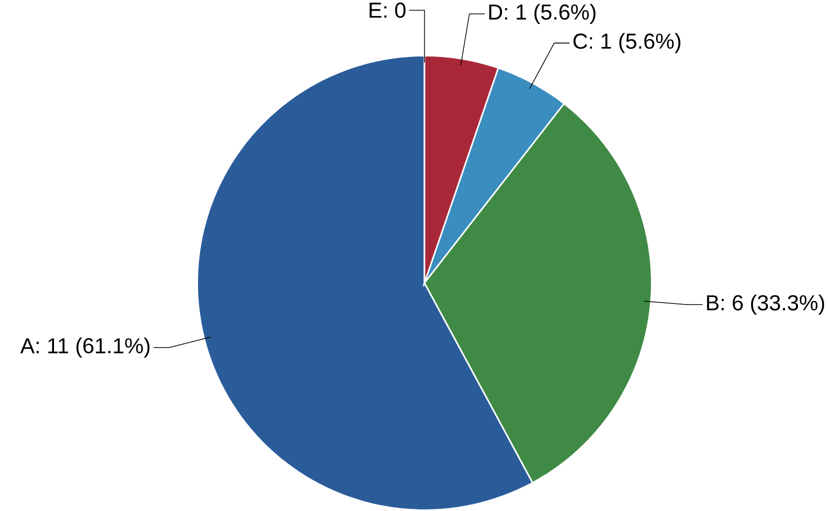  I want to click on slice-label: A: 11 (61.1%), so click(85, 348).